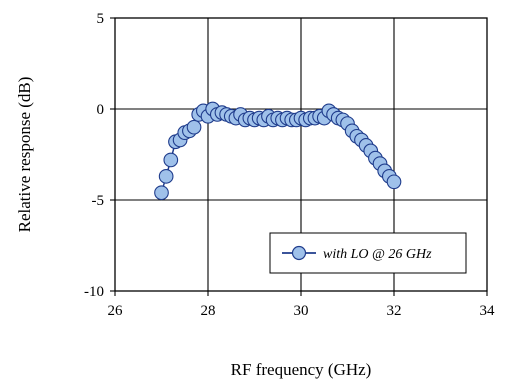 The image size is (506, 388). What do you see at coordinates (488, 311) in the screenshot?
I see `x-tick-label: 34` at bounding box center [488, 311].